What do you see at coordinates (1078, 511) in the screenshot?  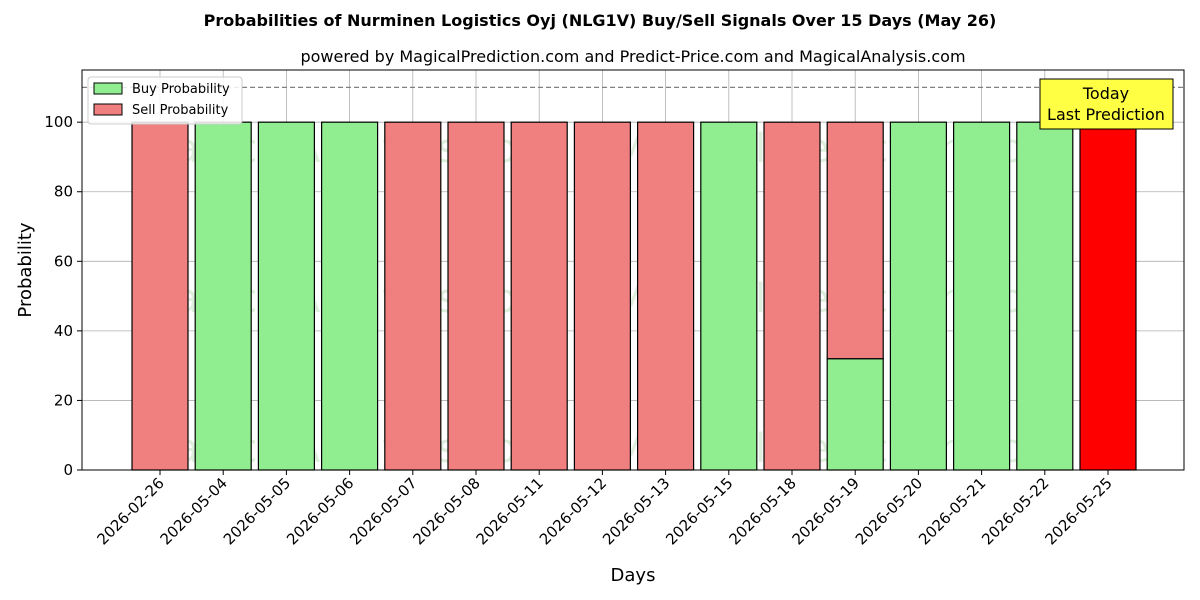 I see `x-tick-label: 2026-05-25` at bounding box center [1078, 511].